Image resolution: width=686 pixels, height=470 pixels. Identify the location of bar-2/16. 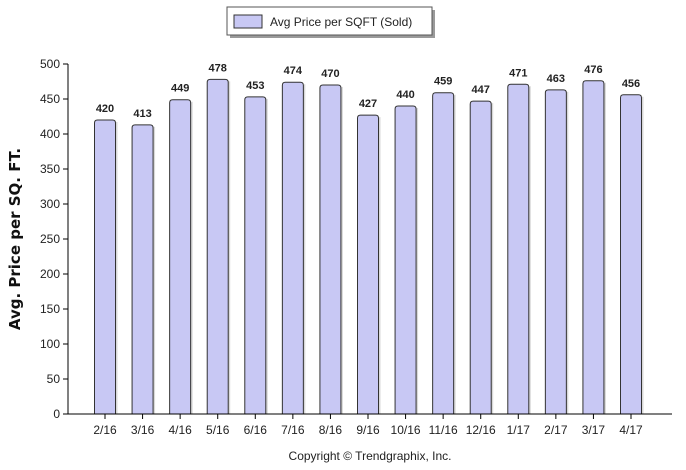
(105, 267).